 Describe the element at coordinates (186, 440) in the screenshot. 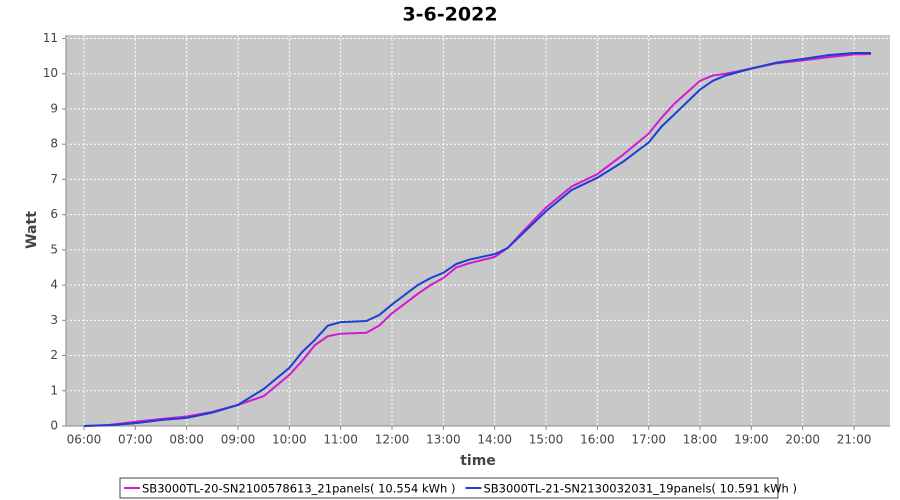

I see `x-tick-label: 08:00` at that location.